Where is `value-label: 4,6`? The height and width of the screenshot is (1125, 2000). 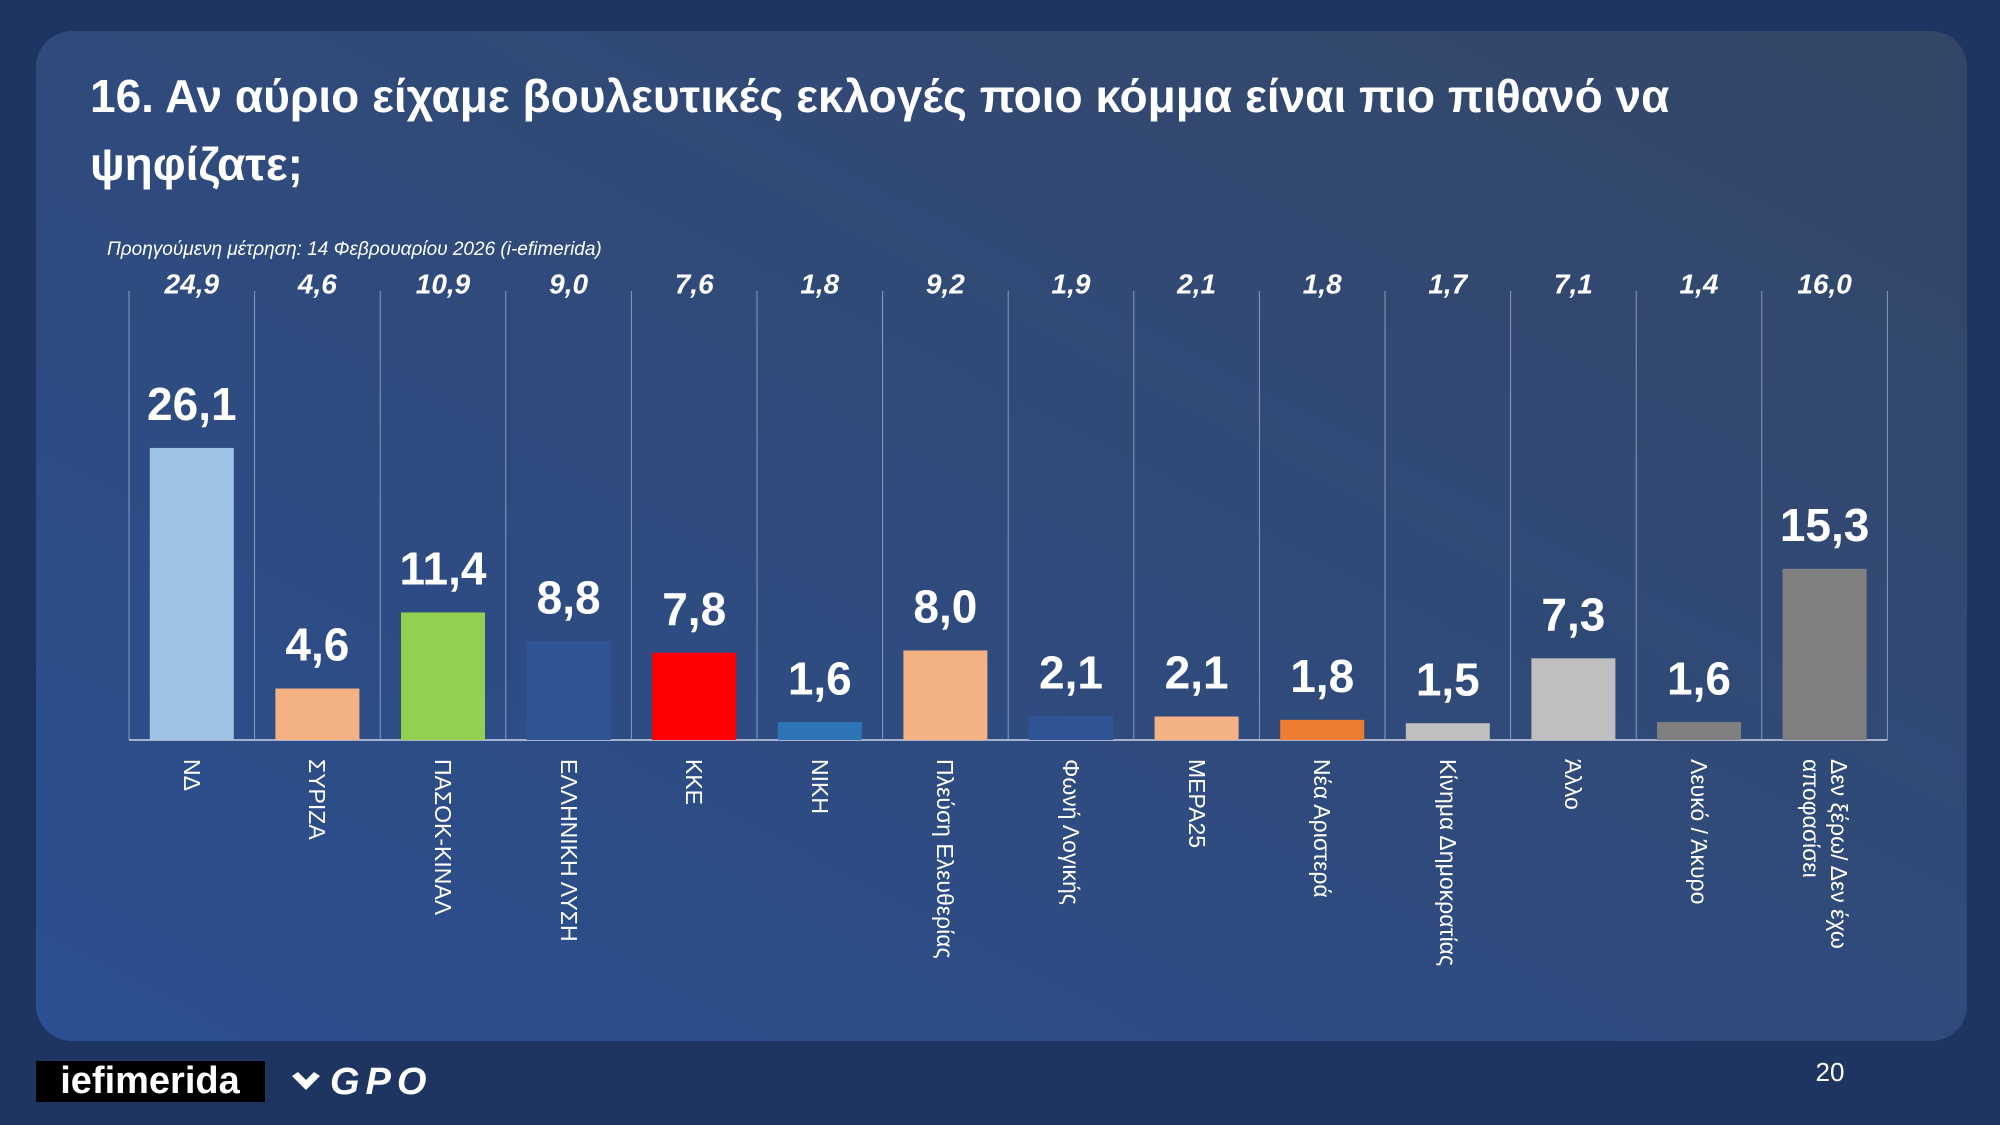 value-label: 4,6 is located at coordinates (317, 645).